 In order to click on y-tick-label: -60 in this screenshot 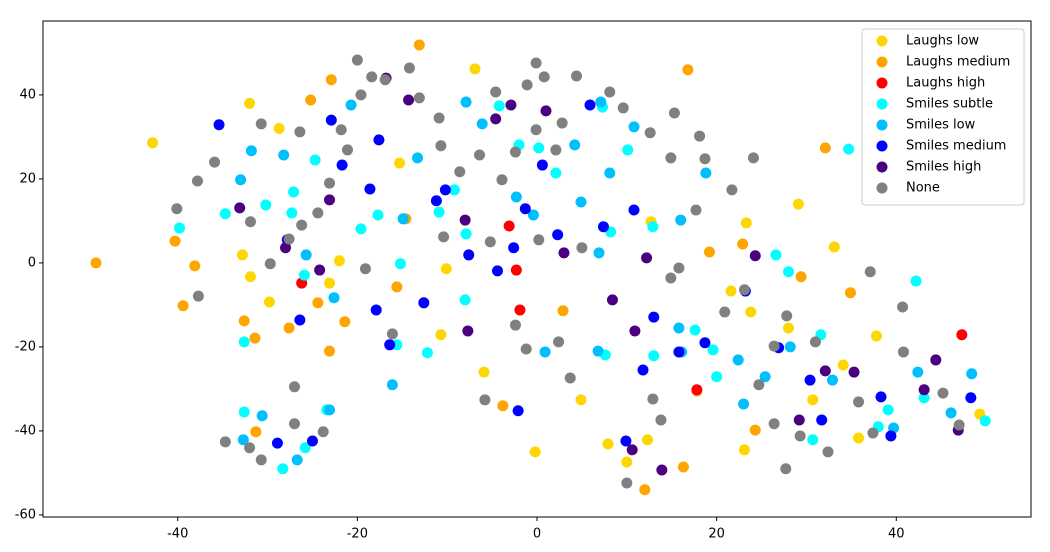, I will do `click(25, 514)`.